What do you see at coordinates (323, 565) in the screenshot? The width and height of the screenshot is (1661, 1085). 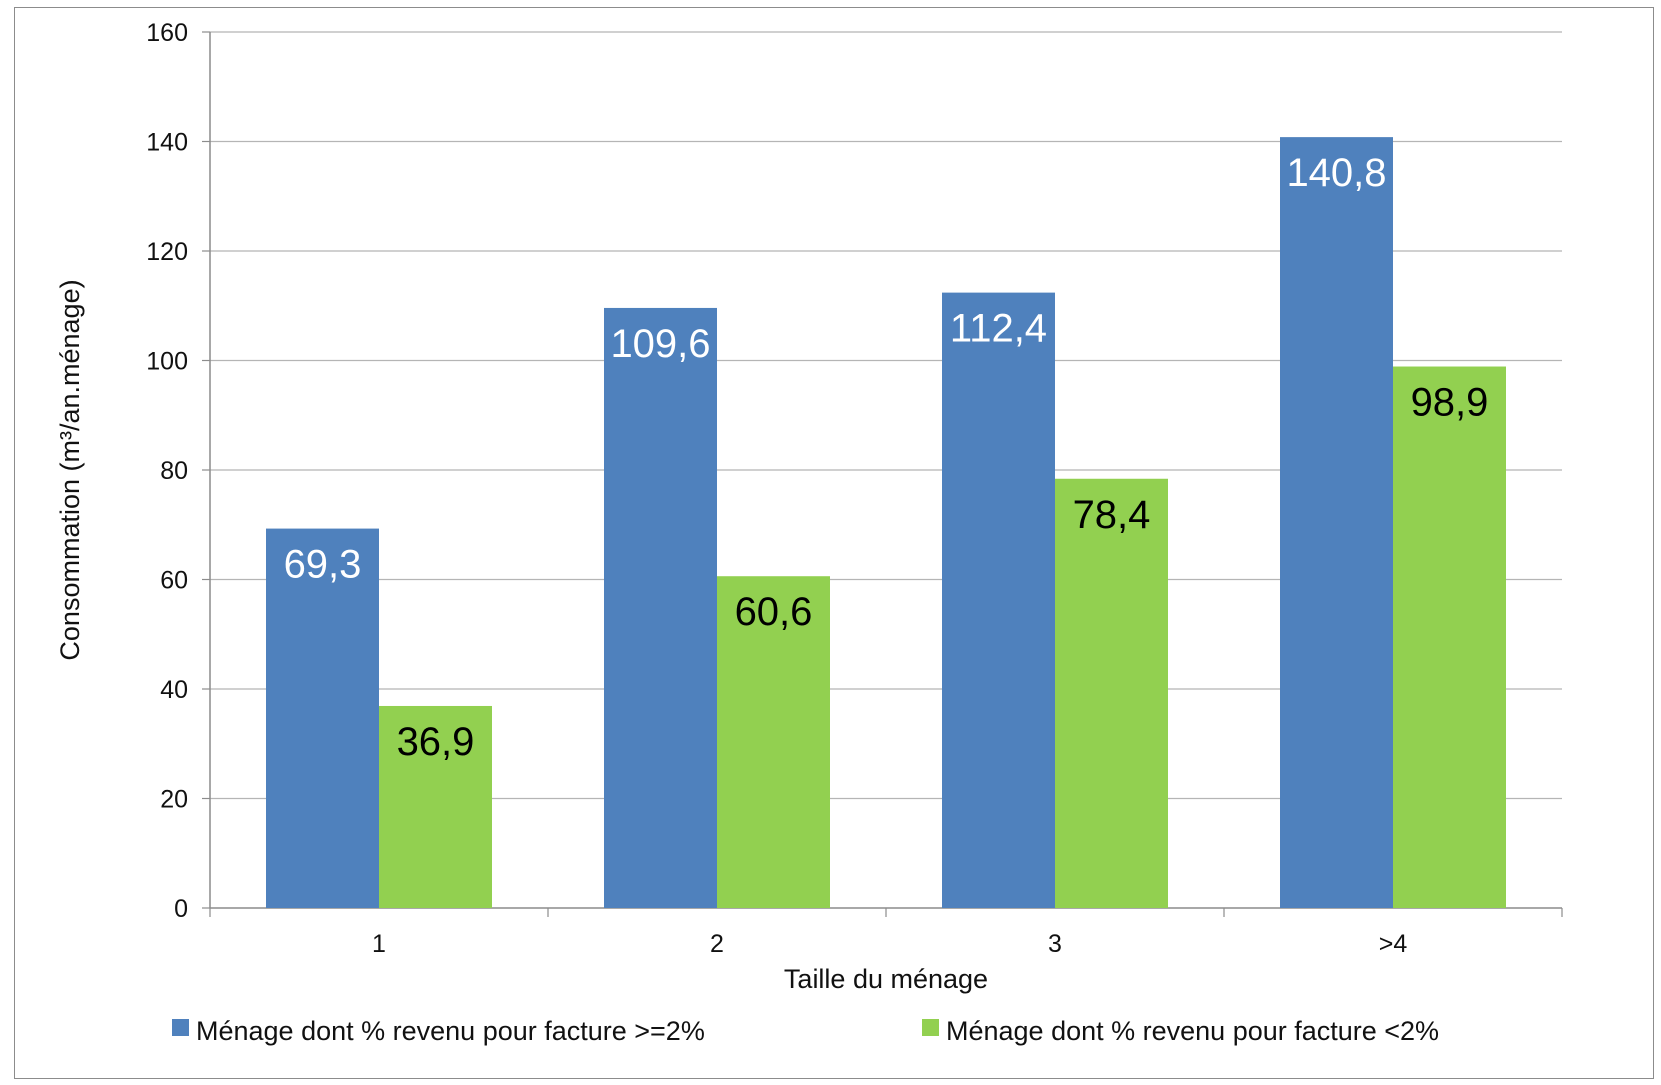 I see `data-label: 69,3` at bounding box center [323, 565].